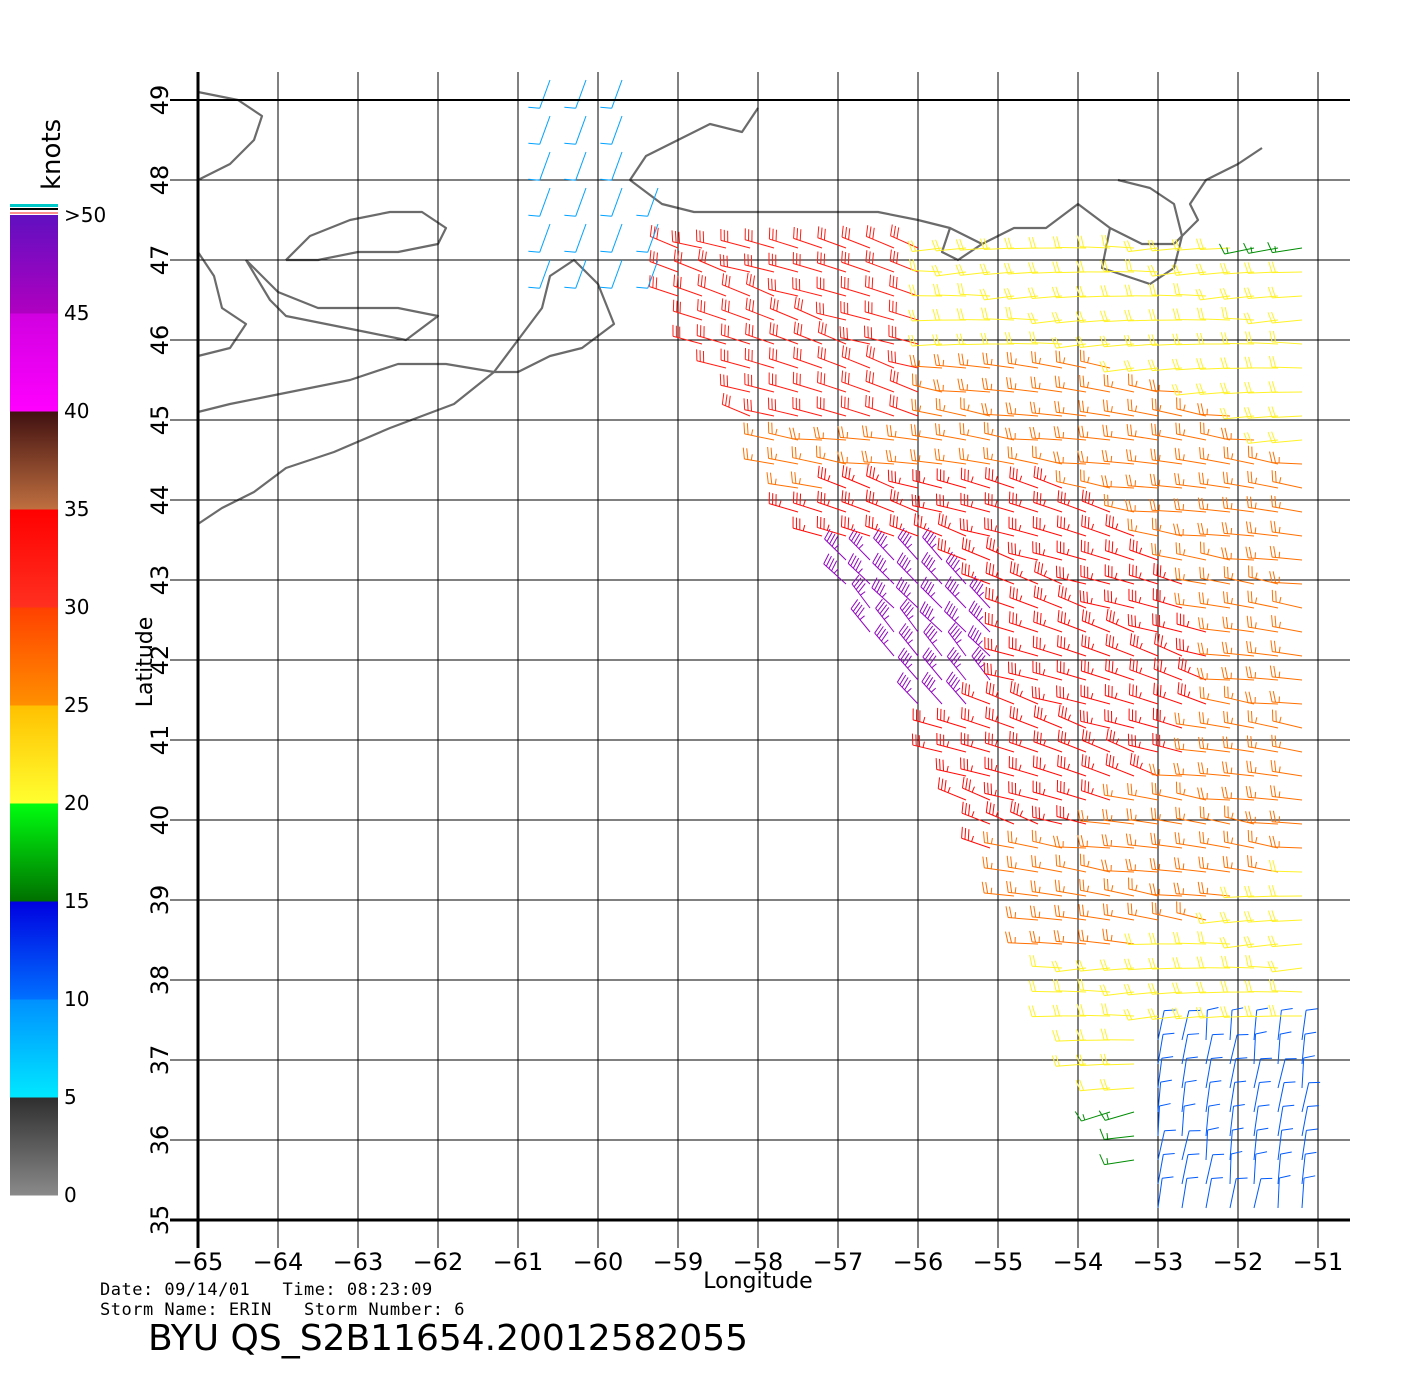 This screenshot has width=1420, height=1400. Describe the element at coordinates (694, 144) in the screenshot. I see `coastline-newfoundland-west-coast` at that location.